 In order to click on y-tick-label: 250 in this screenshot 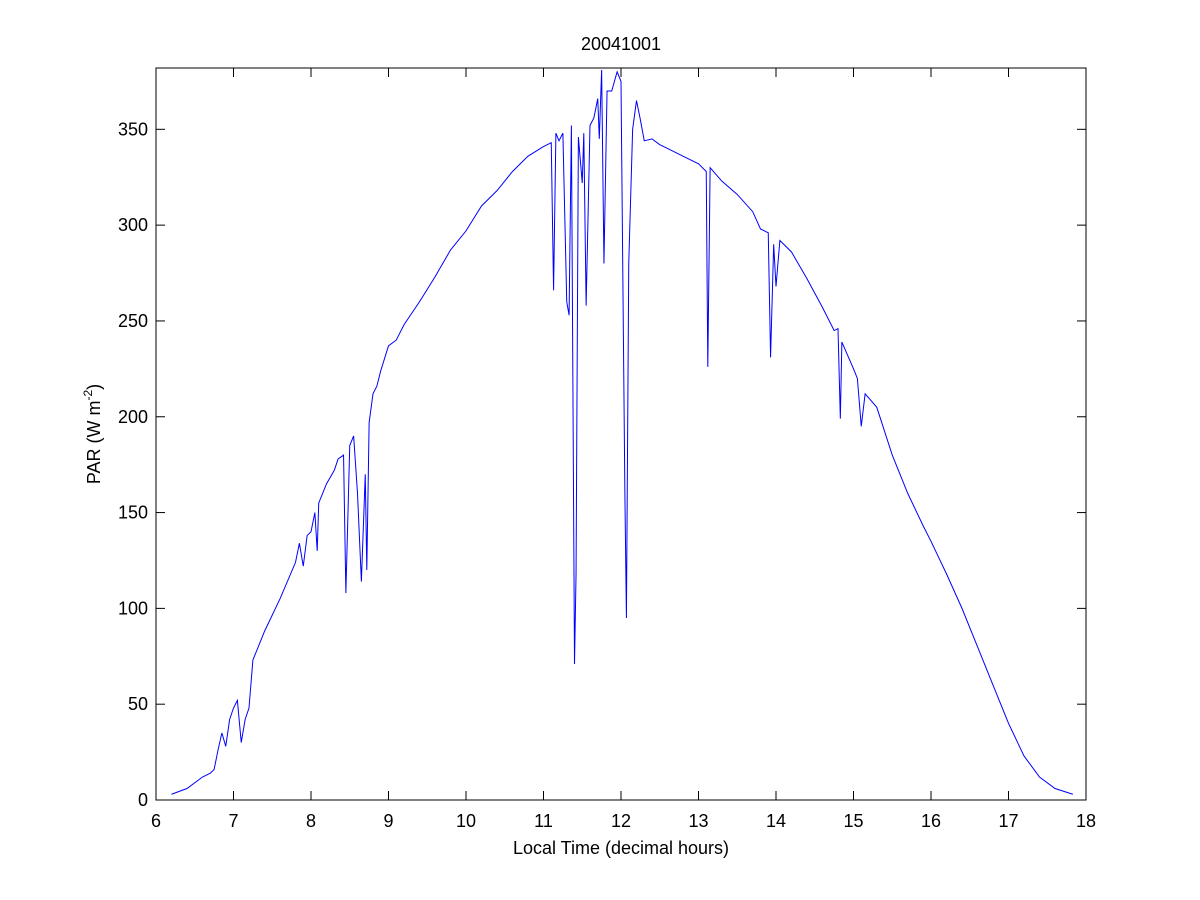, I will do `click(133, 321)`.